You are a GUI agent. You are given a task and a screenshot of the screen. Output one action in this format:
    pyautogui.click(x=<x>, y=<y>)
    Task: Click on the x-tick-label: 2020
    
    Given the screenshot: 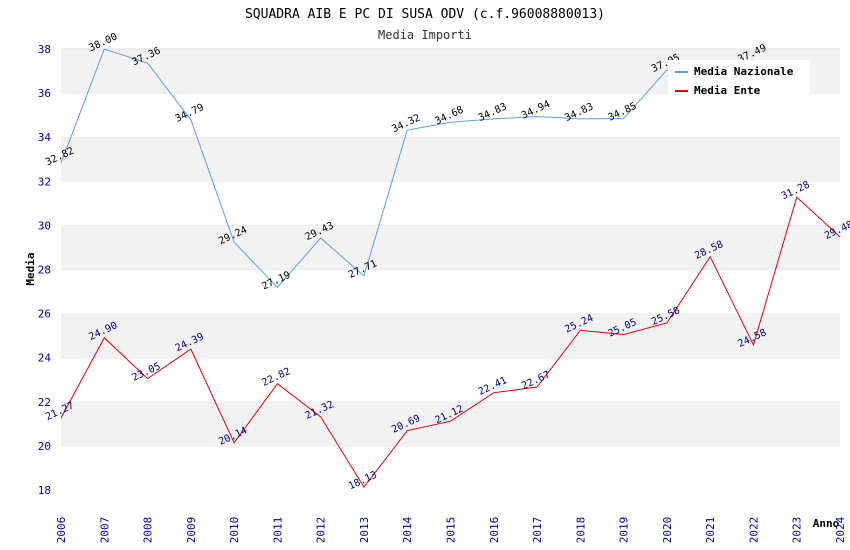 What is the action you would take?
    pyautogui.click(x=667, y=530)
    